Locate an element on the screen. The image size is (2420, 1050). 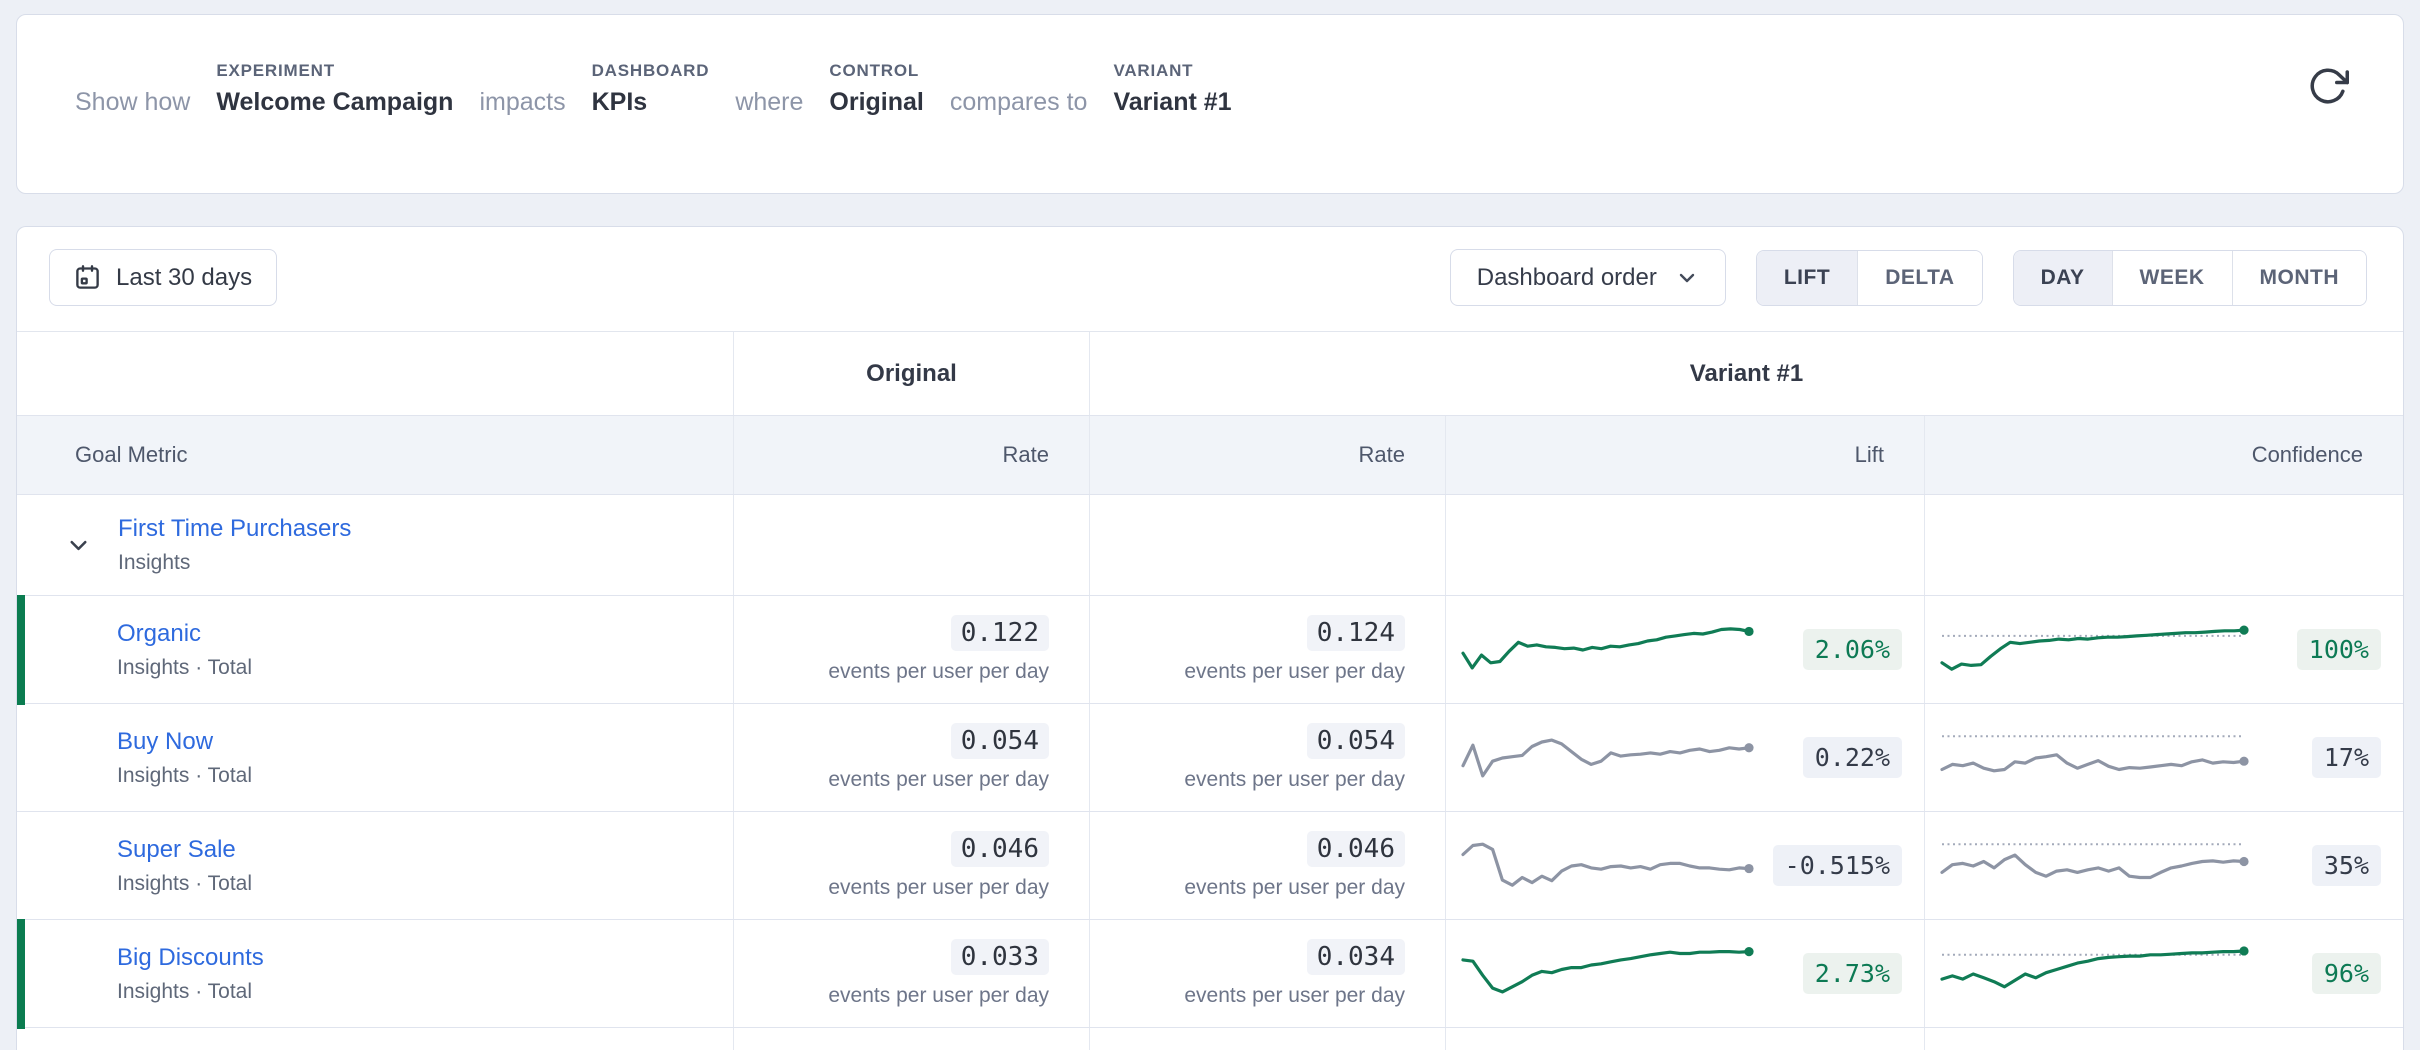
confidence-cell: 35% is located at coordinates (2163, 865).